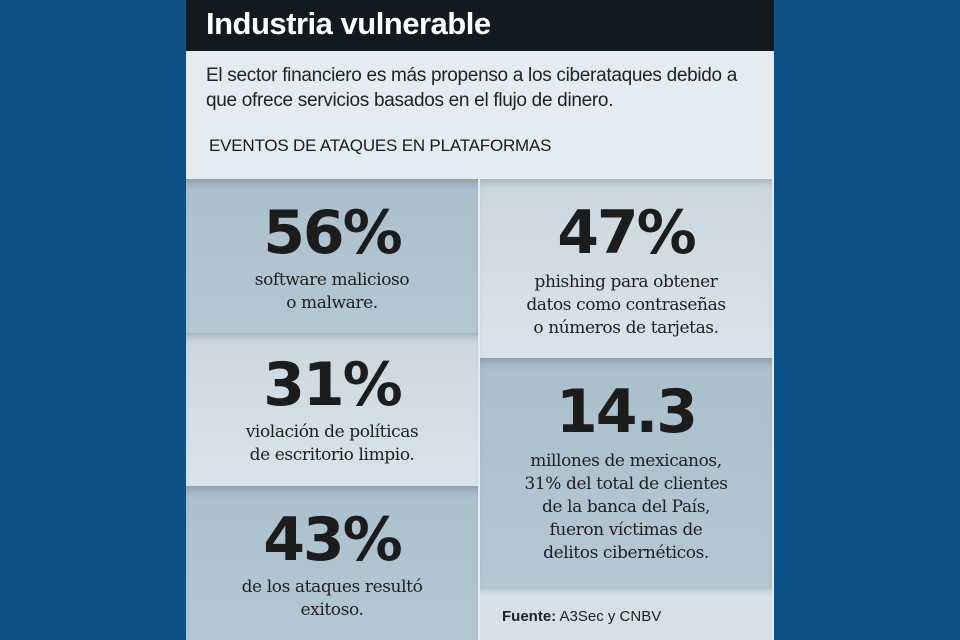  What do you see at coordinates (348, 23) in the screenshot?
I see `infographic-title: Industria vulnerable` at bounding box center [348, 23].